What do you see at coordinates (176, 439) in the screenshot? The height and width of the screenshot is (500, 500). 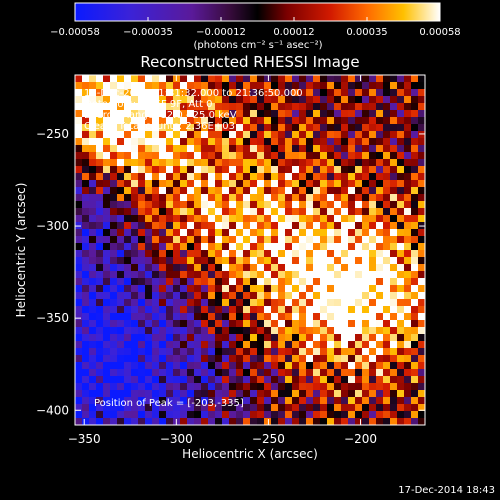 I see `x-tick-label: −300` at bounding box center [176, 439].